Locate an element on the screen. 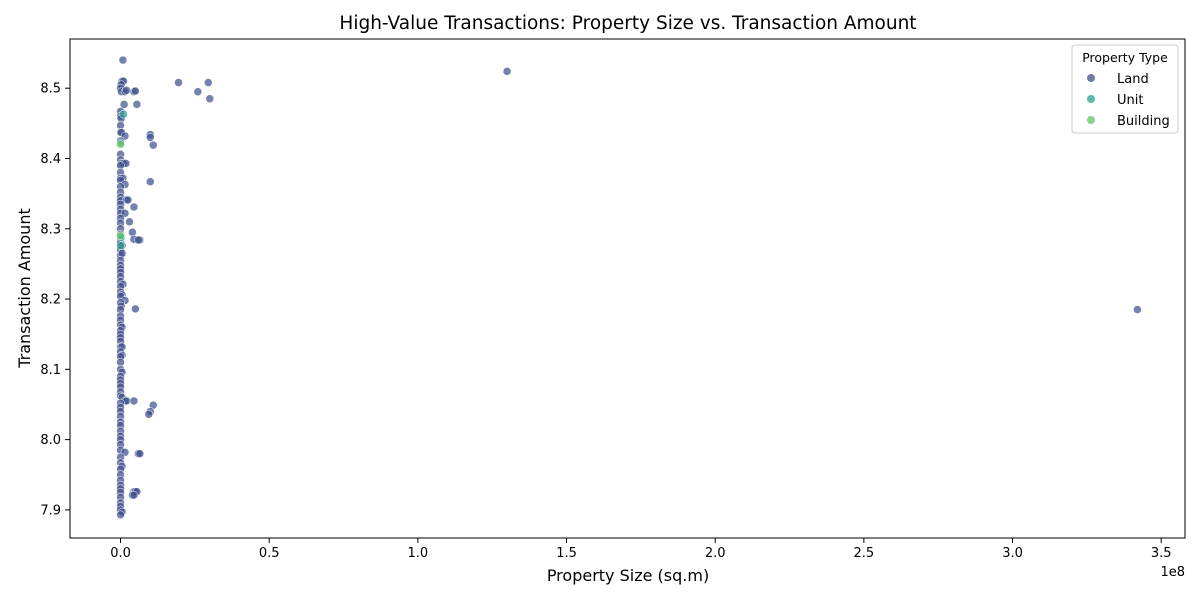  legend-label-unit: Unit is located at coordinates (1130, 100).